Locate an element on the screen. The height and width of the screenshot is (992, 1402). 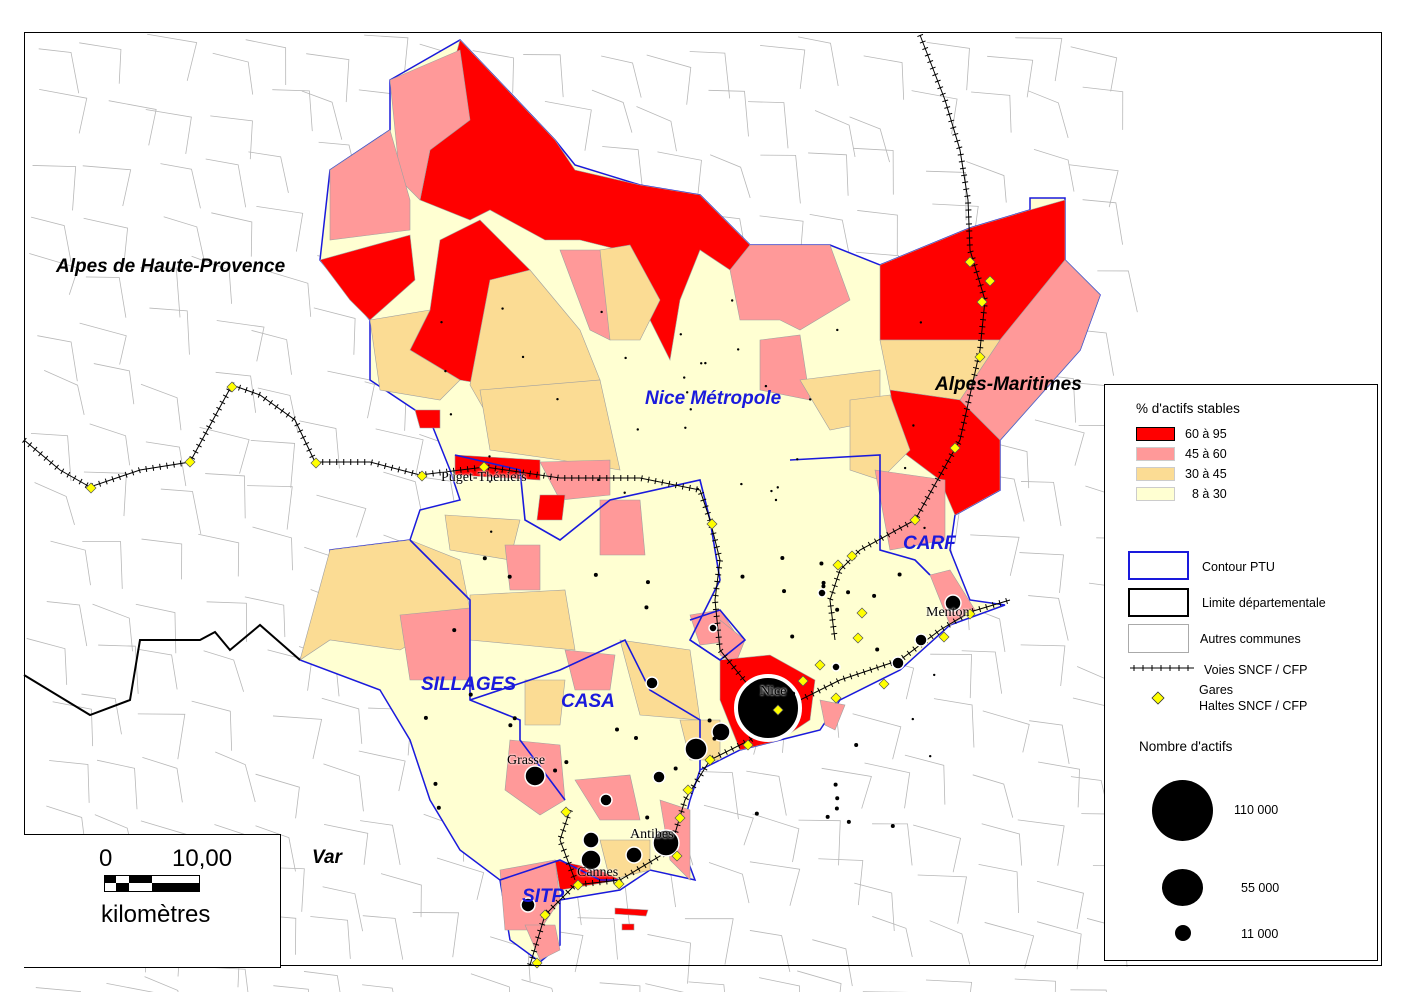
city-cannes: Cannes is located at coordinates (598, 872).